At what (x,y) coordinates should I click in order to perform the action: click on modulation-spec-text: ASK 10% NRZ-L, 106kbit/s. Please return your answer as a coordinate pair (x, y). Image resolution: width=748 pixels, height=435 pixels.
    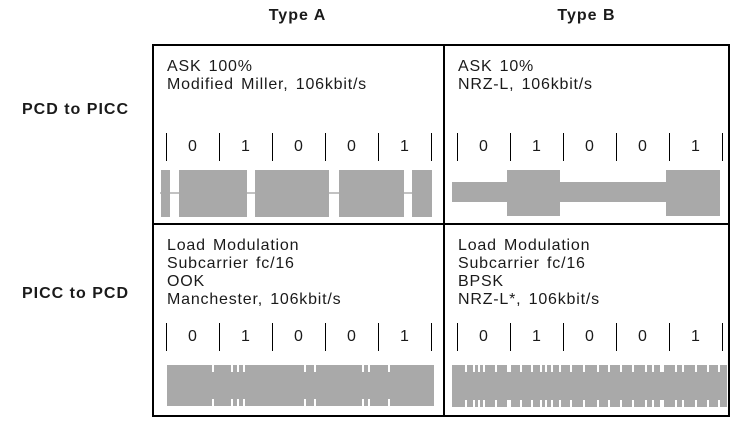
    Looking at the image, I should click on (525, 76).